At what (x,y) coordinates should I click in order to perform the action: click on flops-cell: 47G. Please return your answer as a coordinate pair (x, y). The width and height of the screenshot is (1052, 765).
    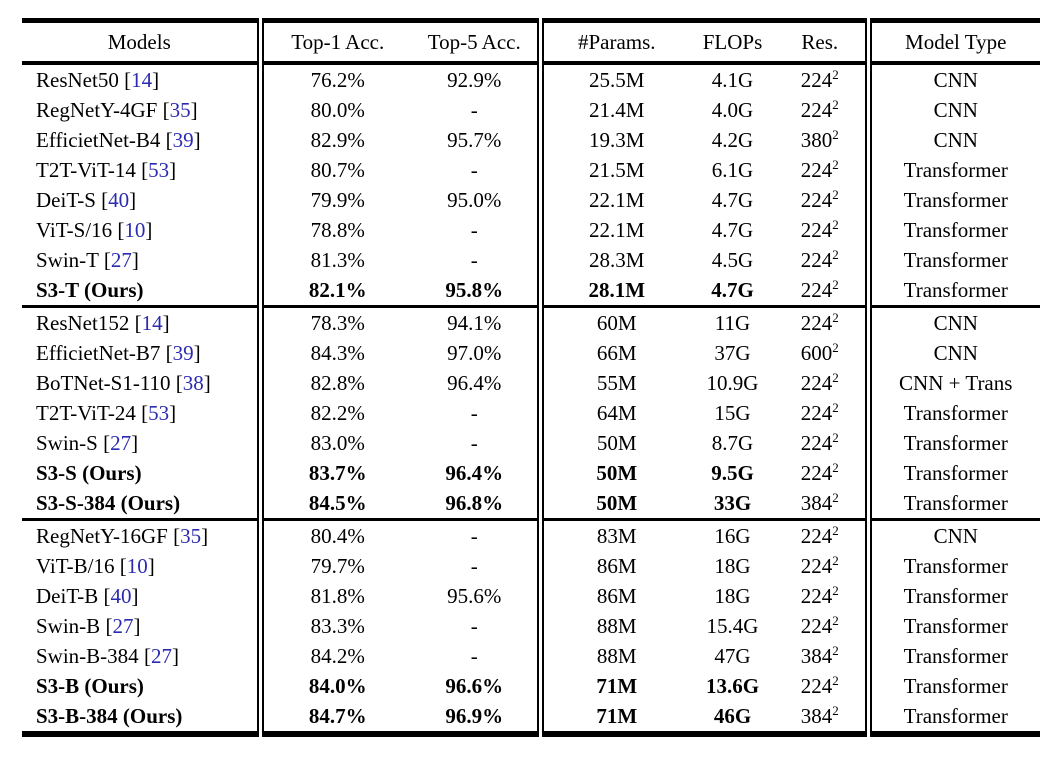
    Looking at the image, I should click on (732, 655).